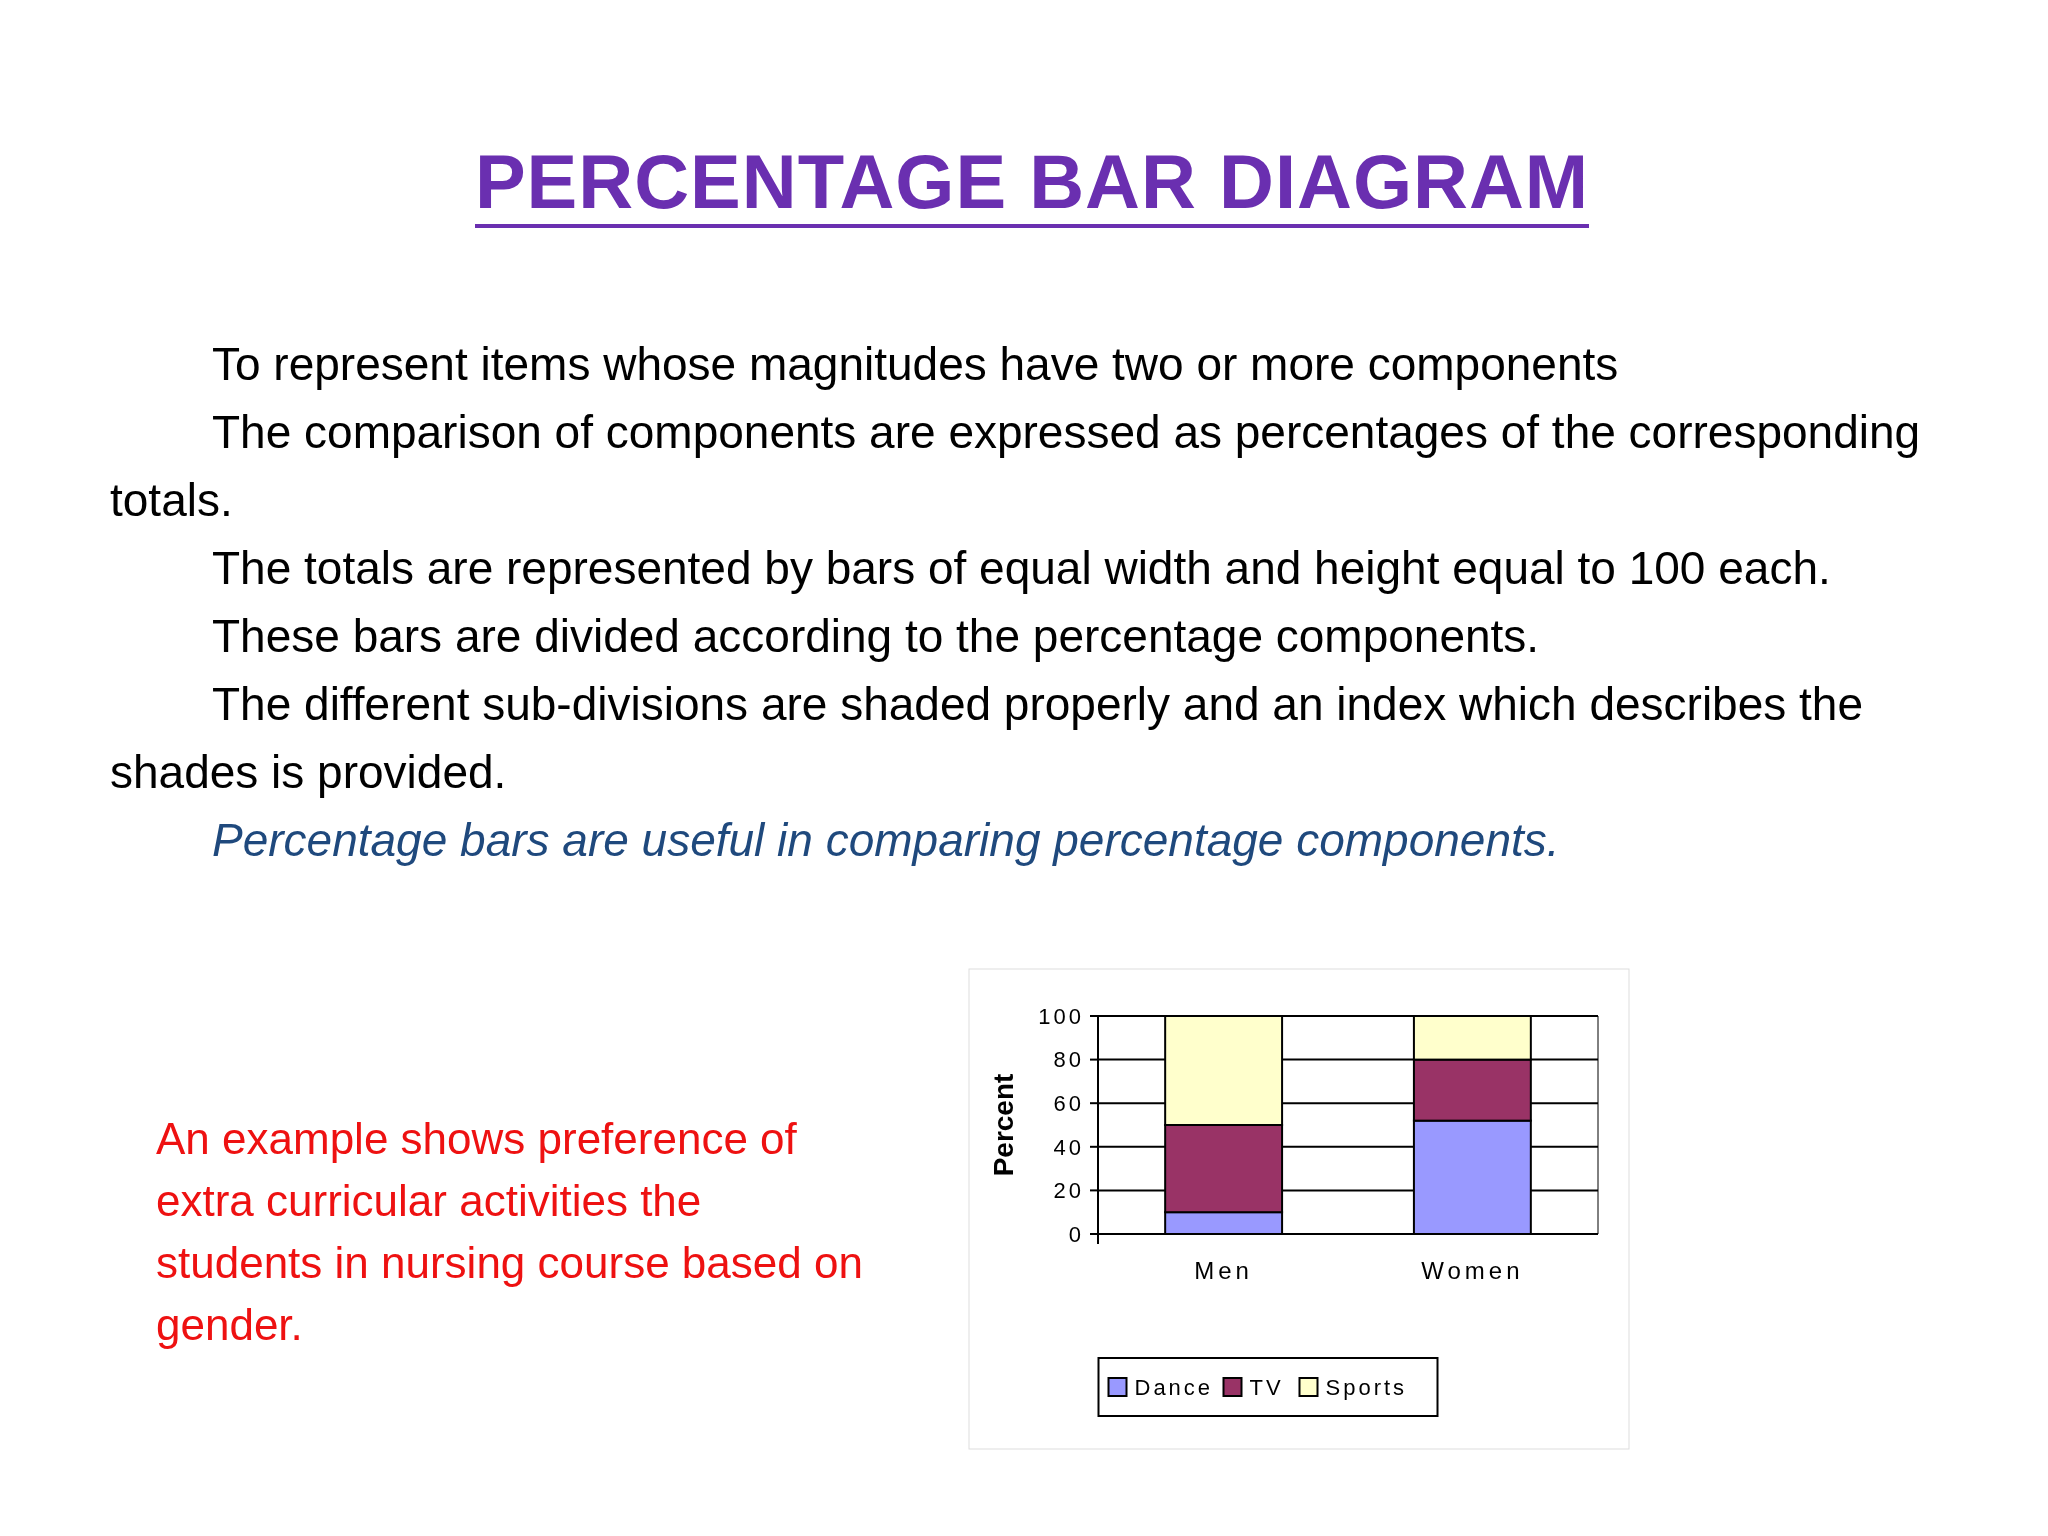 The image size is (2048, 1536). What do you see at coordinates (1068, 1191) in the screenshot?
I see `y-tick-label: 20` at bounding box center [1068, 1191].